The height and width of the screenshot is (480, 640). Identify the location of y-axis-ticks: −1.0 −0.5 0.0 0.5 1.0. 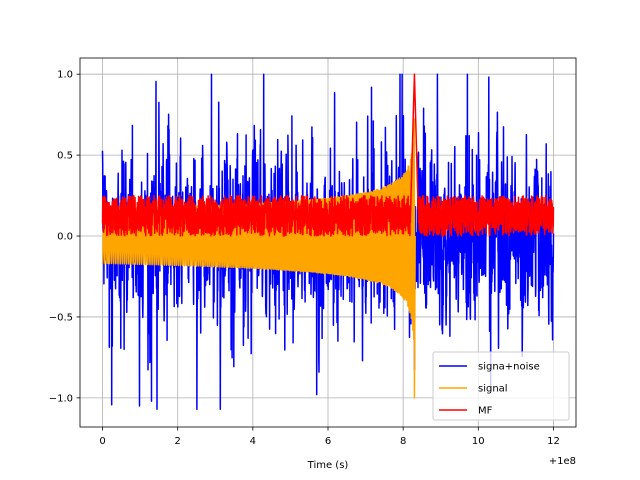
(64, 237).